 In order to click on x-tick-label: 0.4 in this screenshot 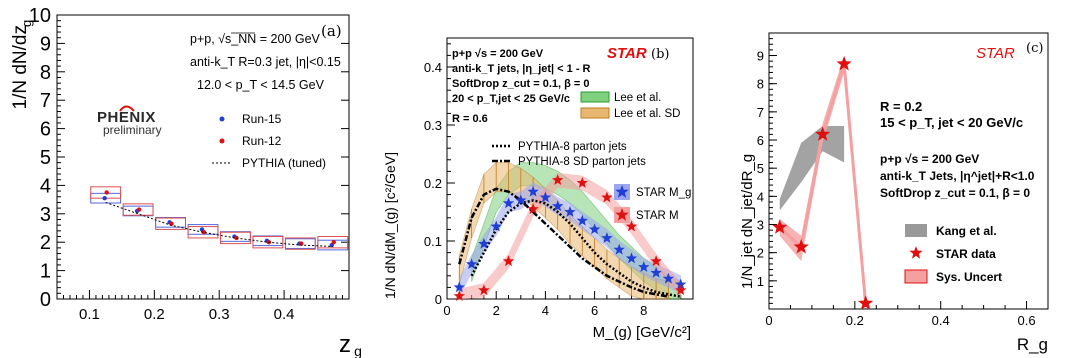, I will do `click(941, 320)`.